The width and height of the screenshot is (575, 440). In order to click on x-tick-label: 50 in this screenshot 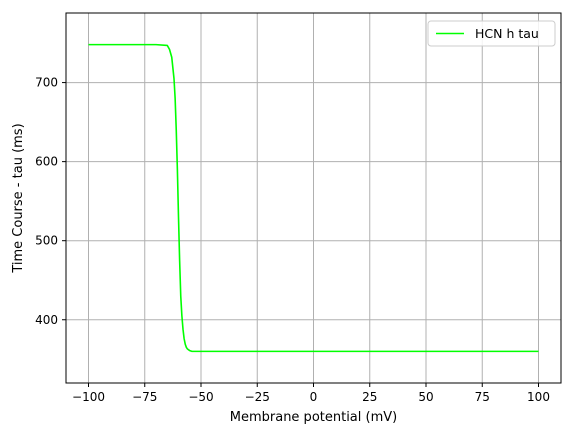, I will do `click(425, 397)`.